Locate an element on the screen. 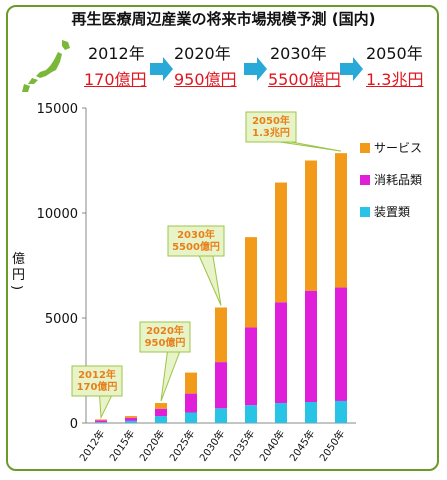 The image size is (447, 480). milestone-year-2012: 2012年 is located at coordinates (116, 53).